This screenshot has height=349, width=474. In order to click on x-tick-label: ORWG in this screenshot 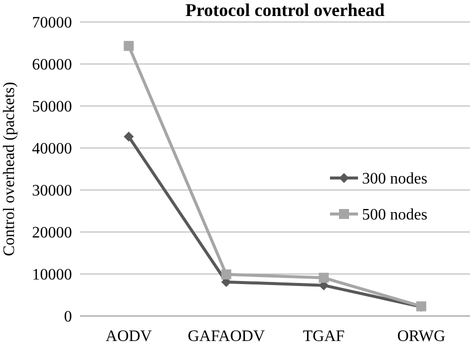, I will do `click(421, 336)`.